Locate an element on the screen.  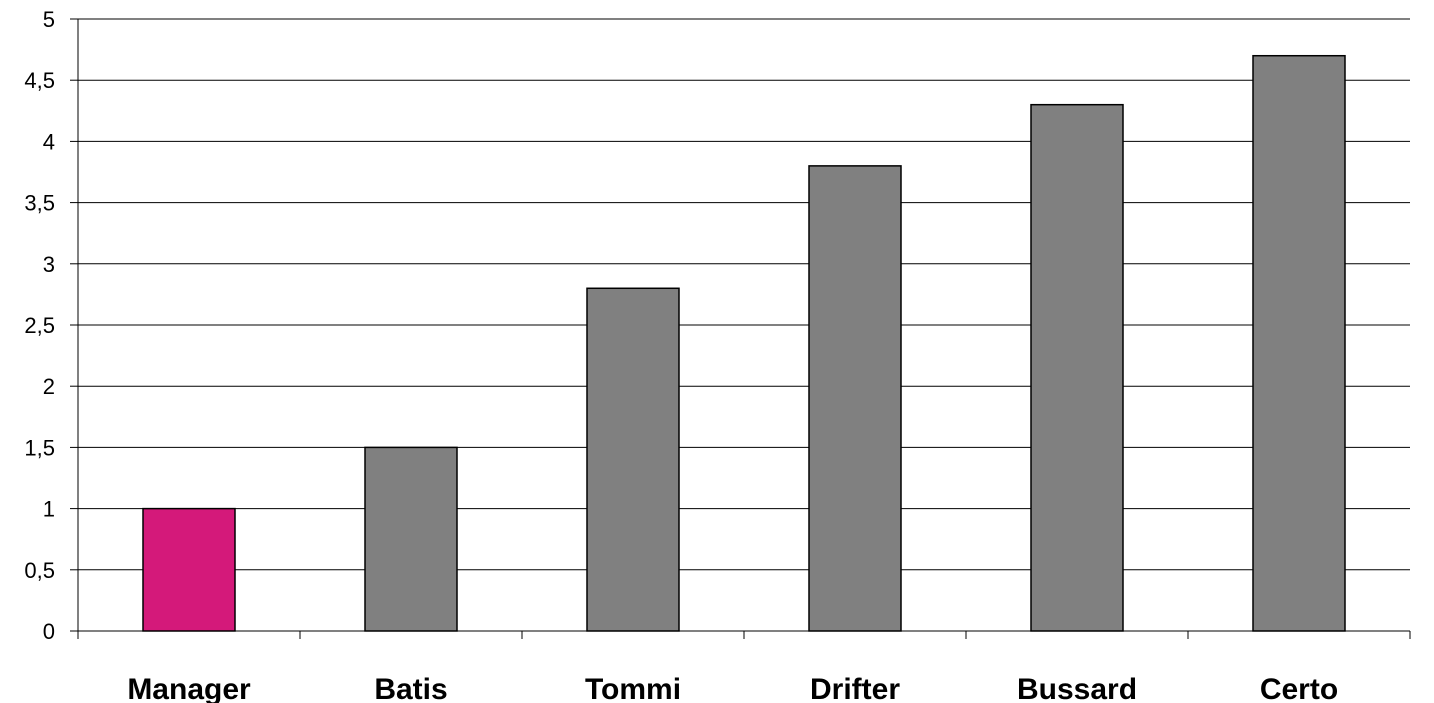
y-tick-label: 0,5 is located at coordinates (39, 570).